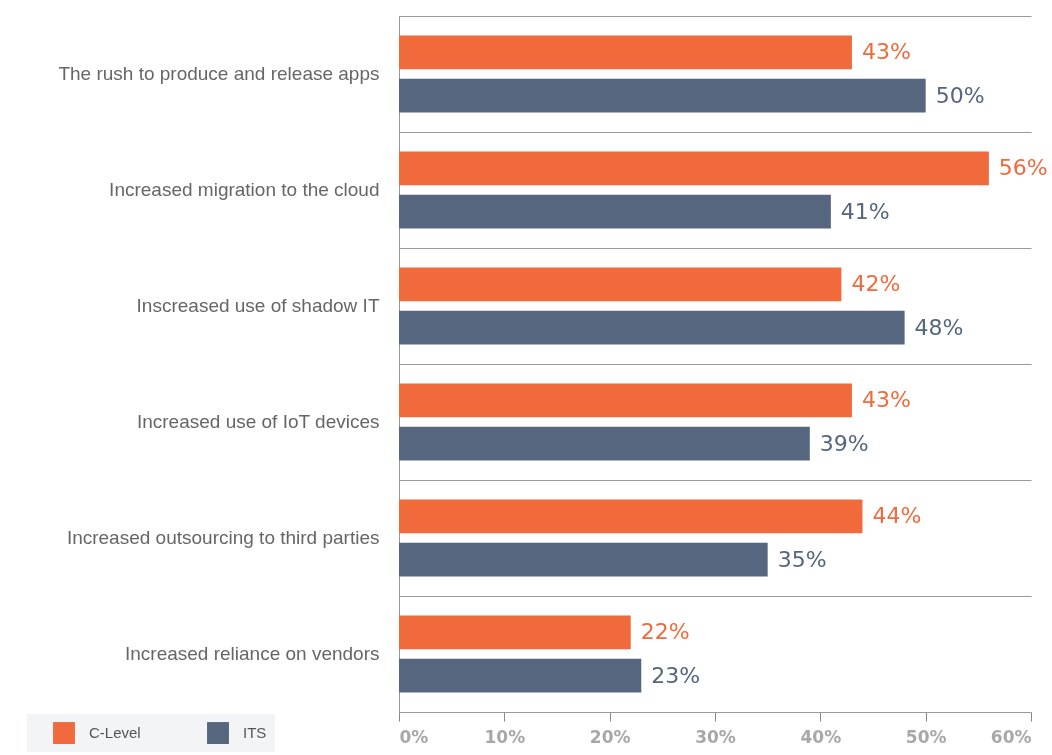 Image resolution: width=1052 pixels, height=755 pixels. I want to click on x-tick-label: 50%, so click(926, 736).